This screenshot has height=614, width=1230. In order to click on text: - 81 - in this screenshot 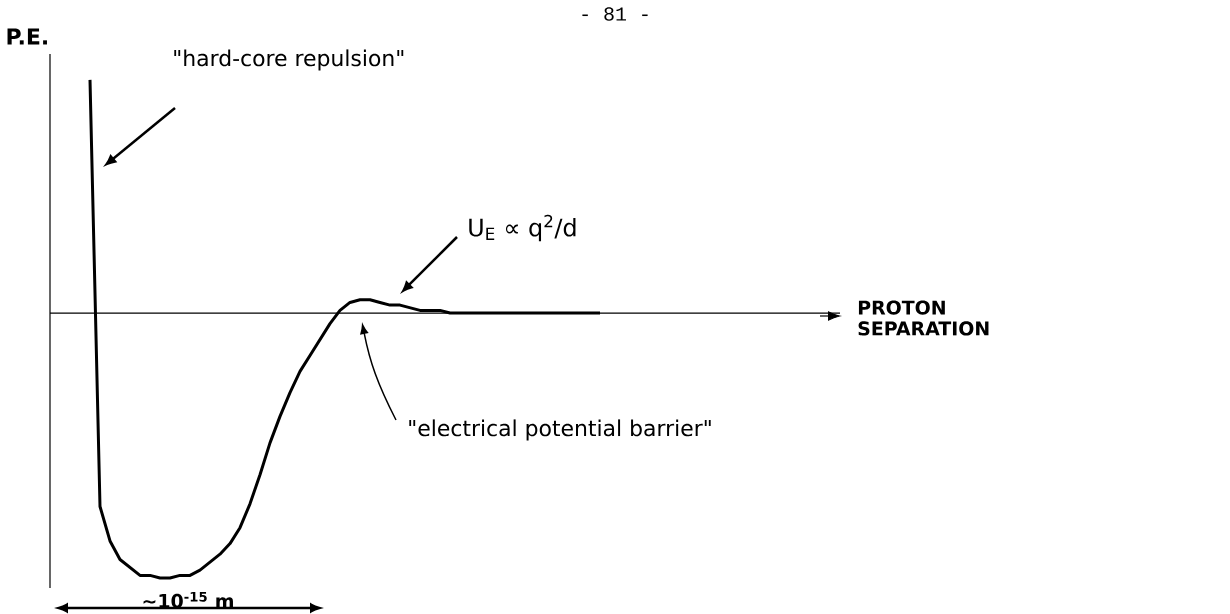, I will do `click(615, 14)`.